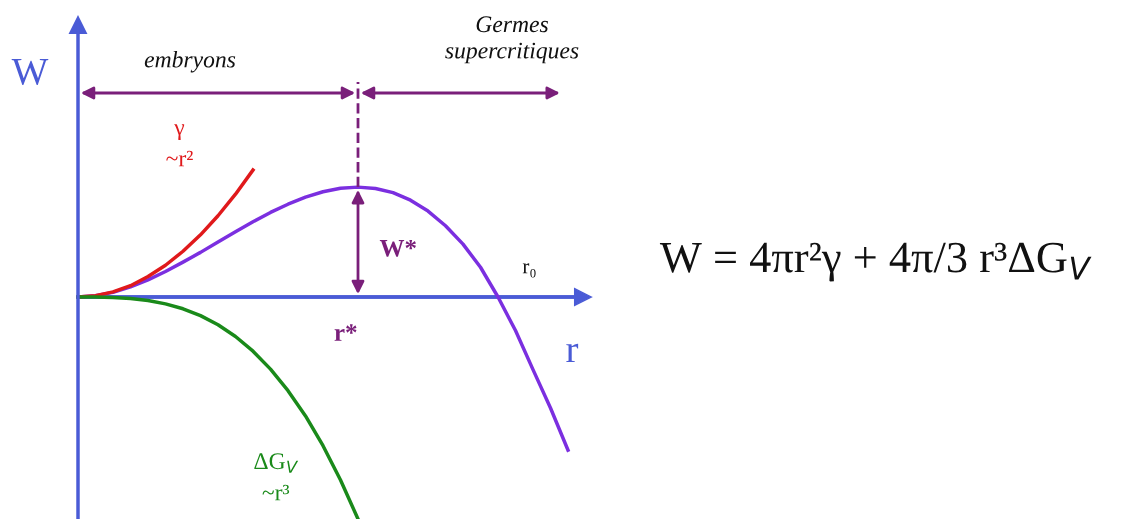 Image resolution: width=1134 pixels, height=519 pixels. What do you see at coordinates (276, 477) in the screenshot?
I see `series-label: ΔG$_{V}$ ~r³` at bounding box center [276, 477].